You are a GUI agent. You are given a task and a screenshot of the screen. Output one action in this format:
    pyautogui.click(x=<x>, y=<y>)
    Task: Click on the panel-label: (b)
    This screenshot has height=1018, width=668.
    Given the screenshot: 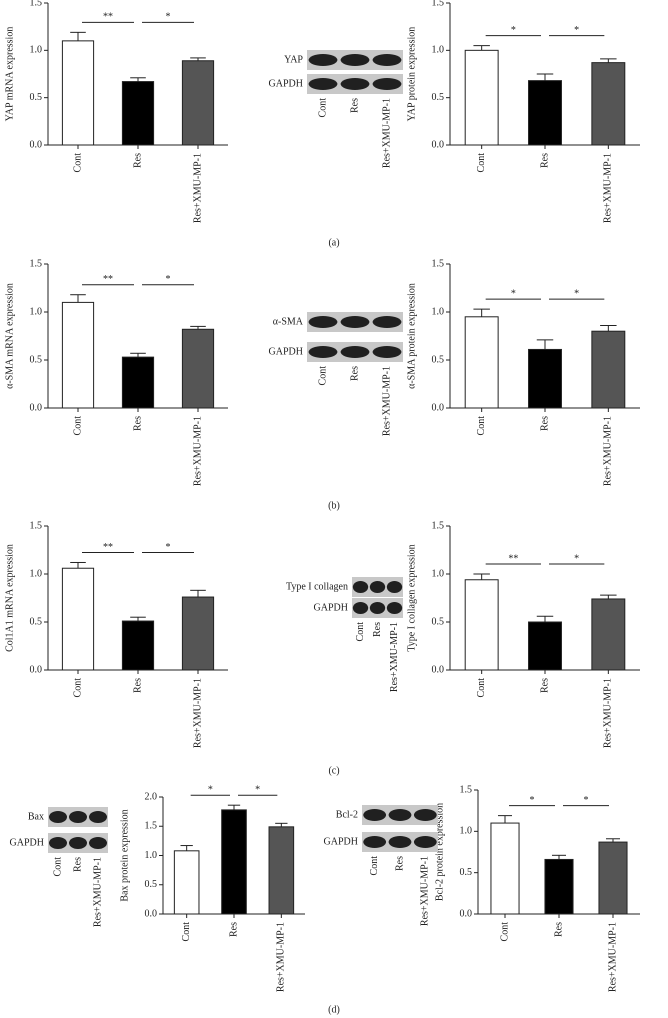 What is the action you would take?
    pyautogui.click(x=334, y=505)
    